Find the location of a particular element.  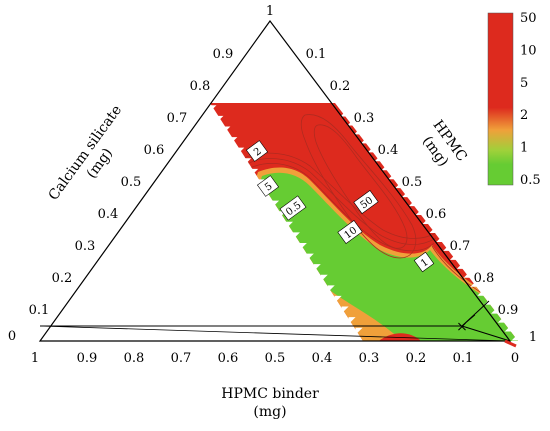

bottom-tick-label: 0.3 is located at coordinates (369, 358).